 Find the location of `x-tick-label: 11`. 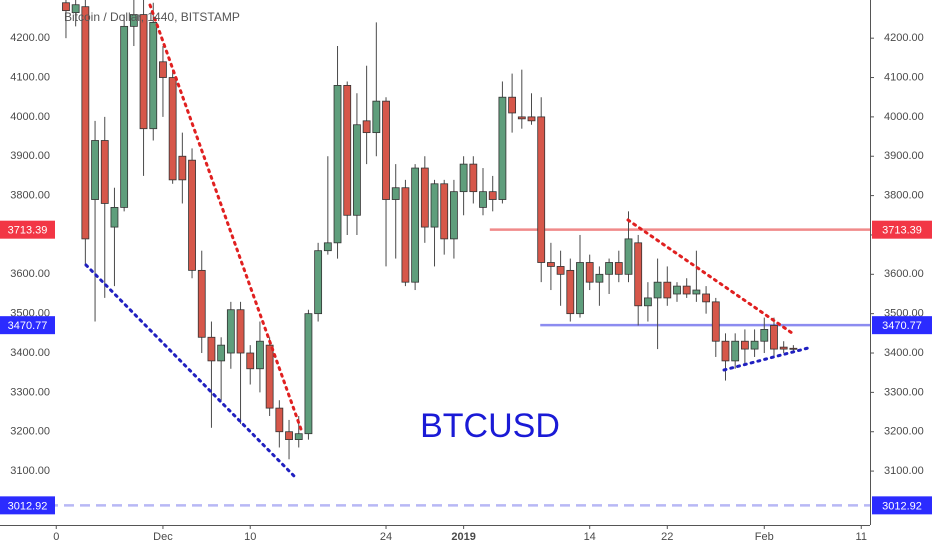

x-tick-label: 11 is located at coordinates (861, 537).